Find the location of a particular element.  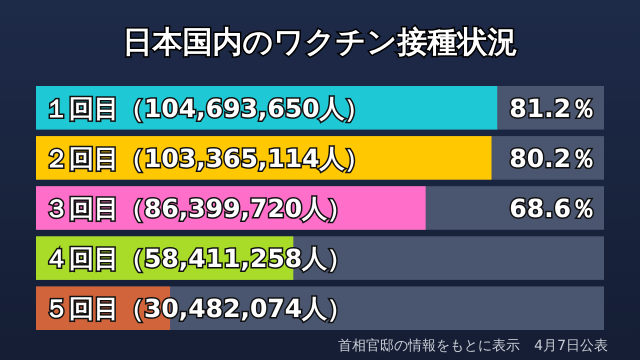

y-tick-label: ３回目（86,399,720人） is located at coordinates (198, 208).